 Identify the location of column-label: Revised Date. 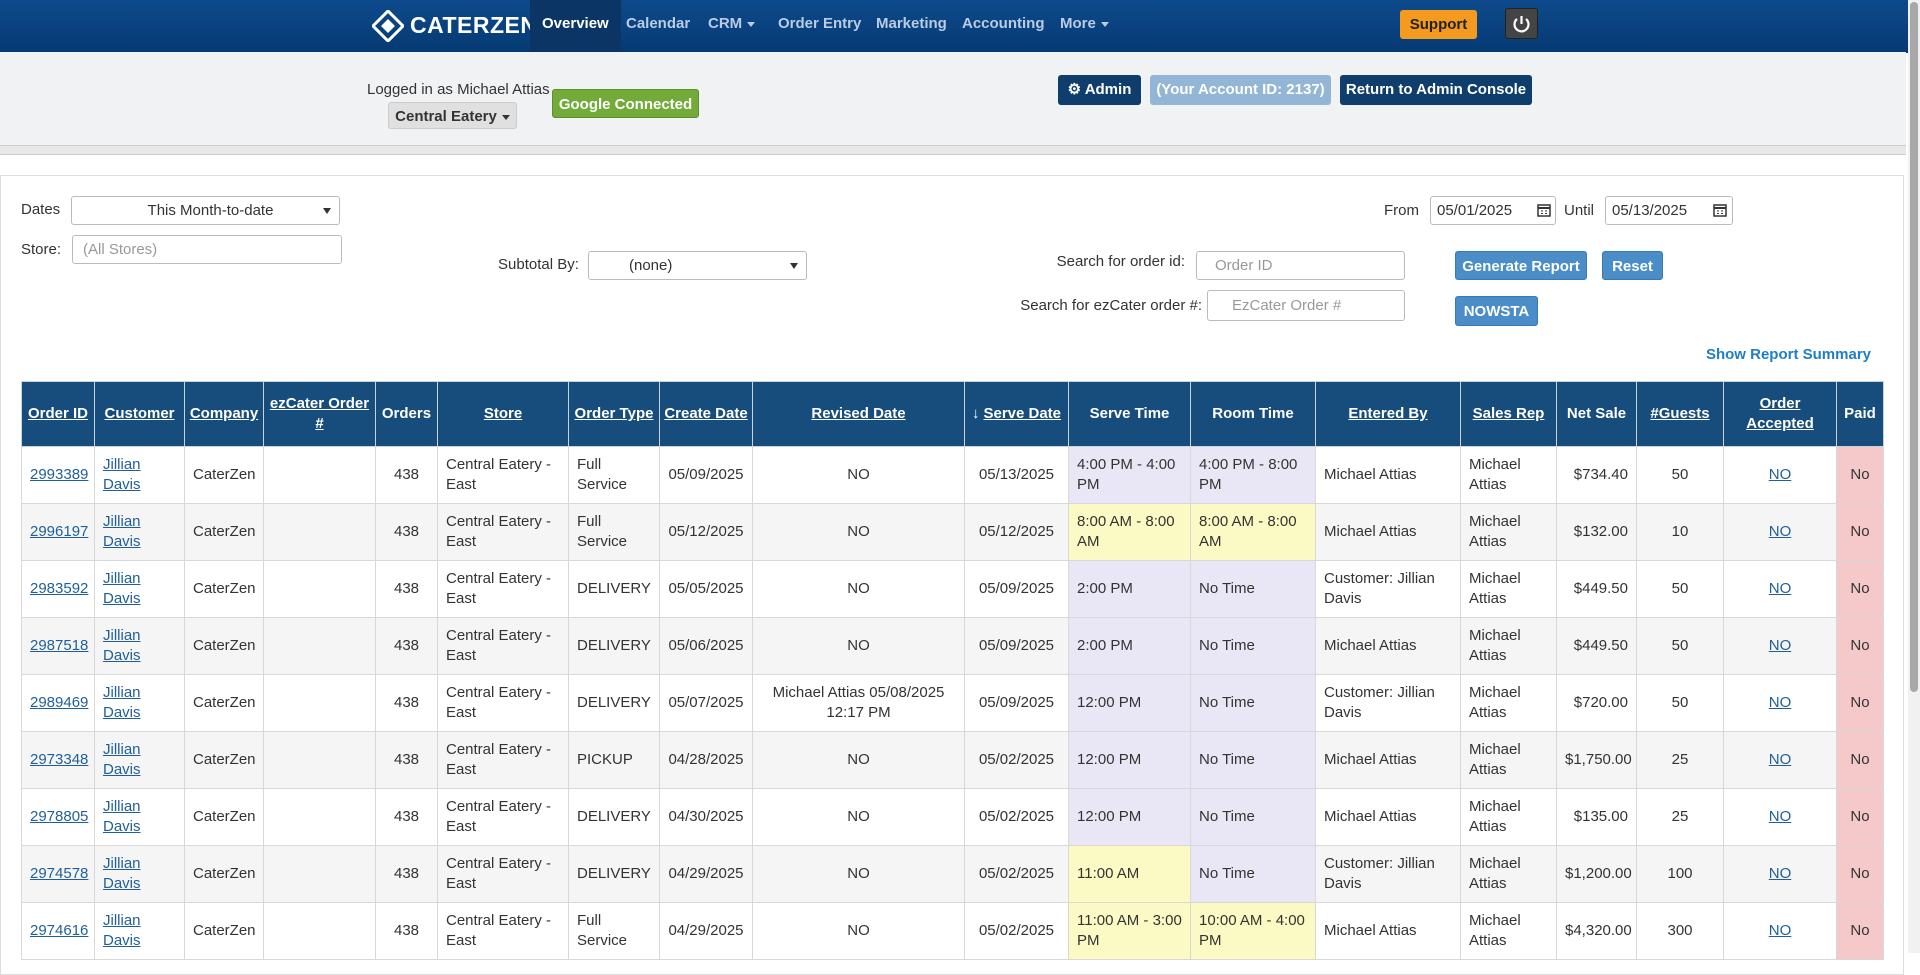
(858, 413).